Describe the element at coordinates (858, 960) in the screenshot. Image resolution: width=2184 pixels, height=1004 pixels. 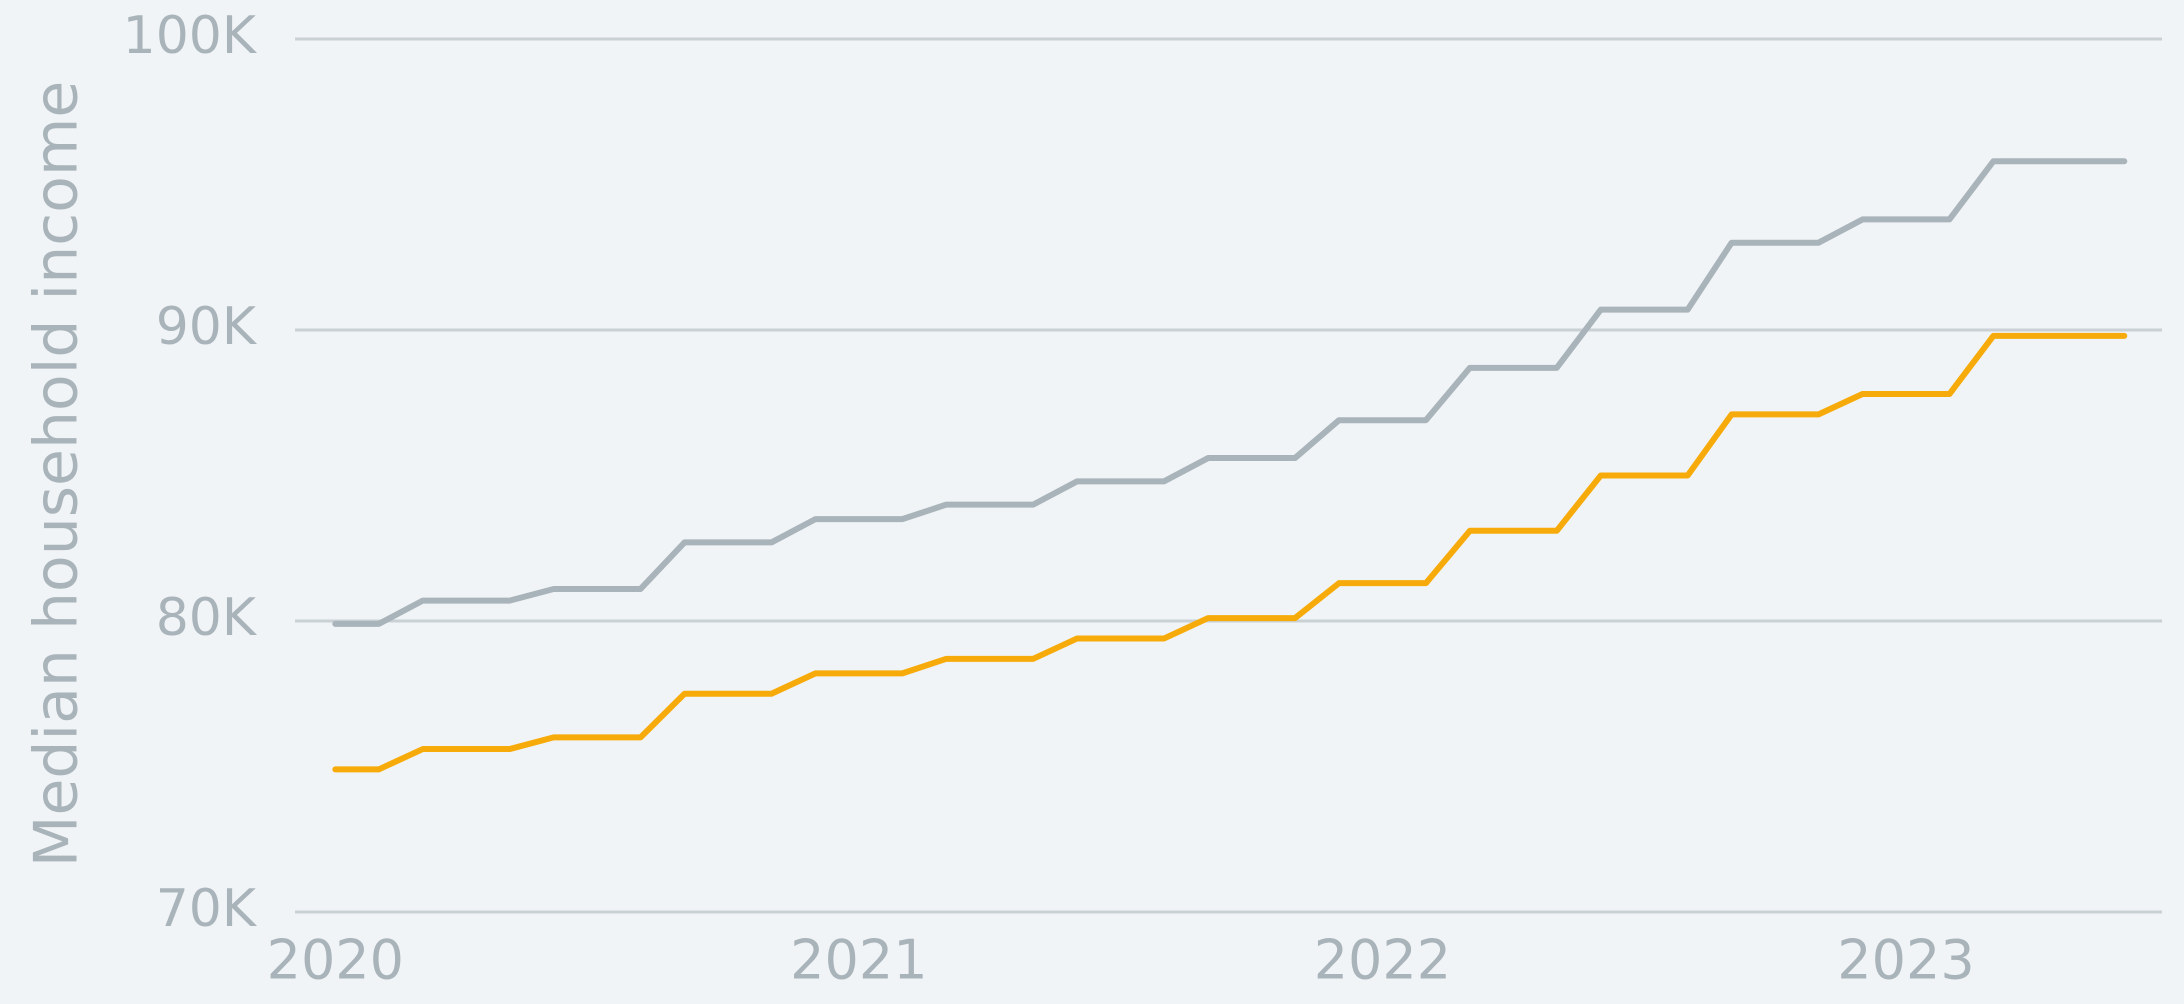
I see `x-tick-label: 2021` at that location.